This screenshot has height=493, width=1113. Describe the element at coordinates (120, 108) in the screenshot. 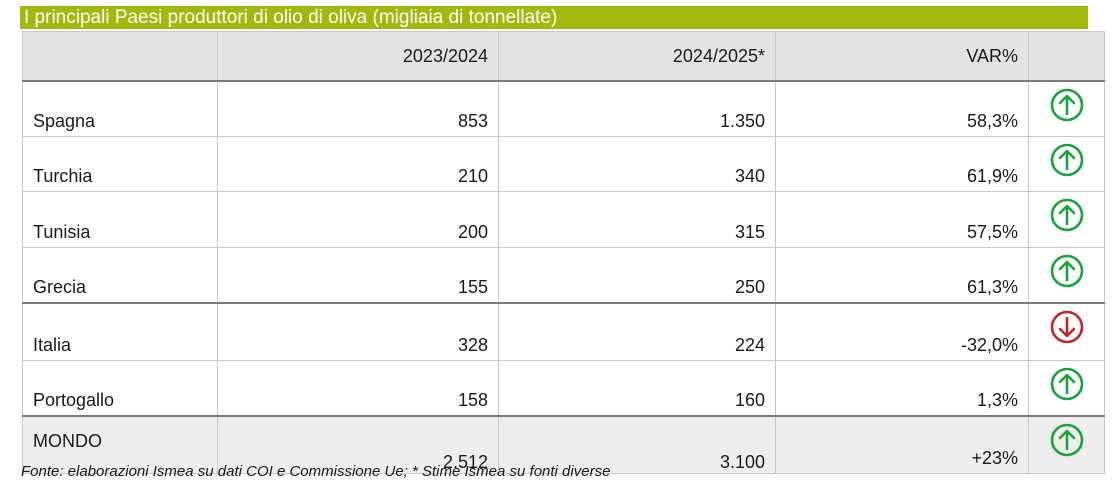

I see `country-cell: Spagna` at that location.